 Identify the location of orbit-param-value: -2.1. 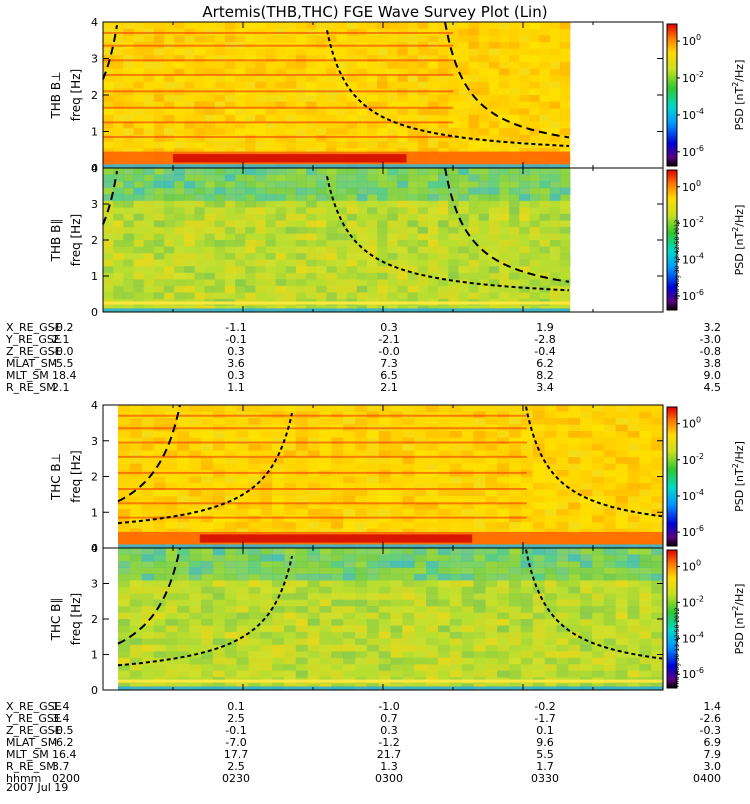
(388, 339).